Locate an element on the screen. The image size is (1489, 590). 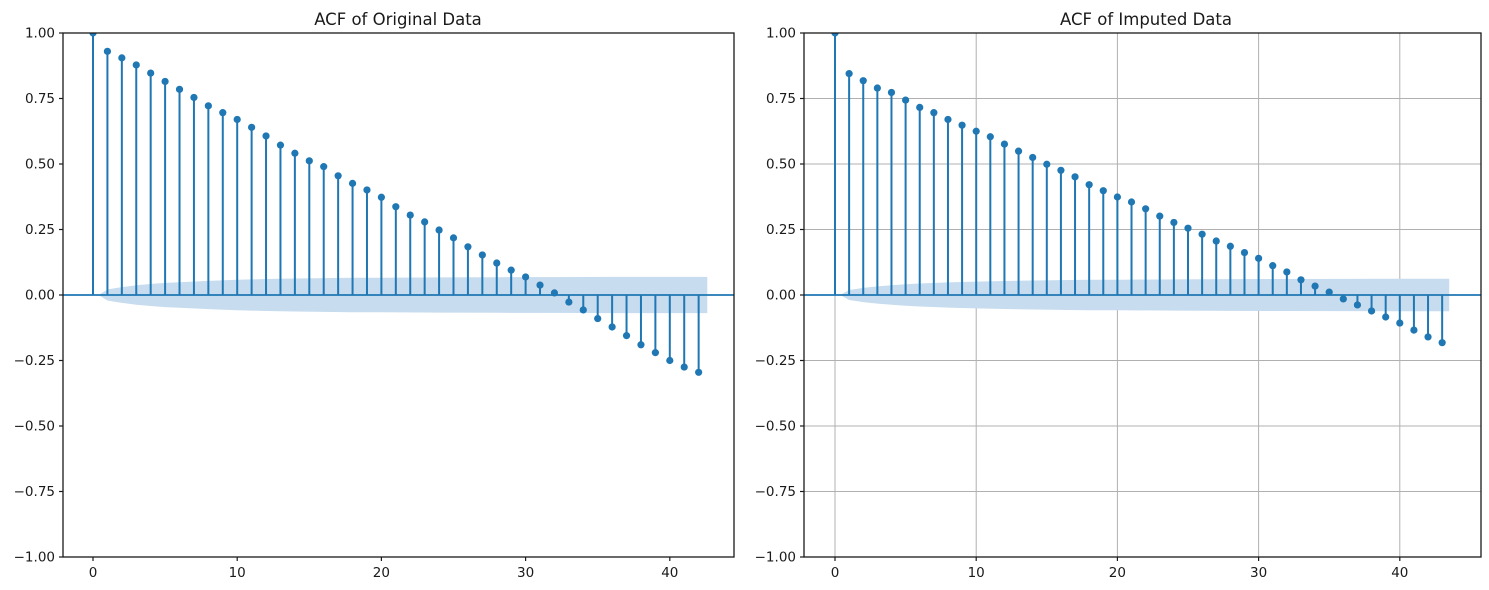
y-tick-label: −0.25 is located at coordinates (775, 361).